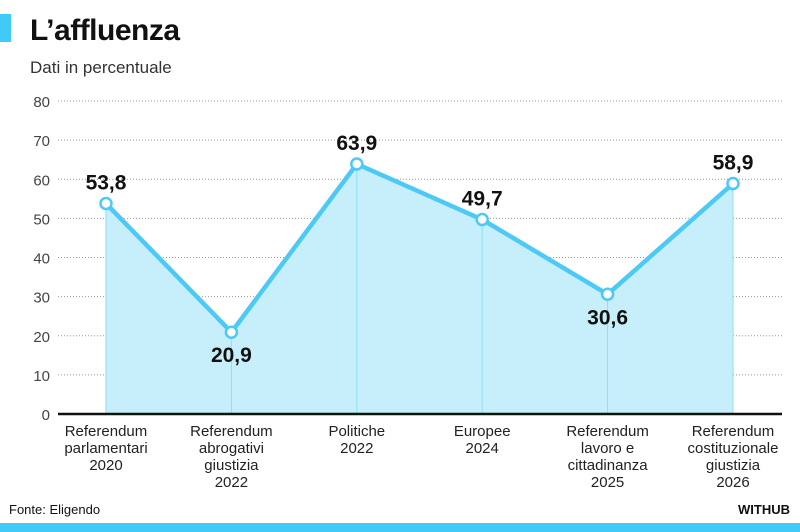 This screenshot has height=532, width=800. I want to click on chart-subtitle: Dati in percentuale, so click(101, 67).